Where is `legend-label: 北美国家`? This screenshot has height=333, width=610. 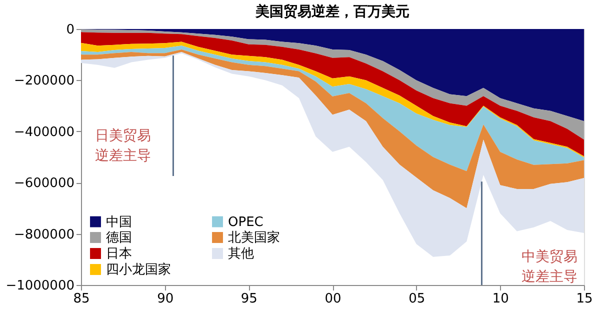 legend-label: 北美国家 is located at coordinates (254, 238).